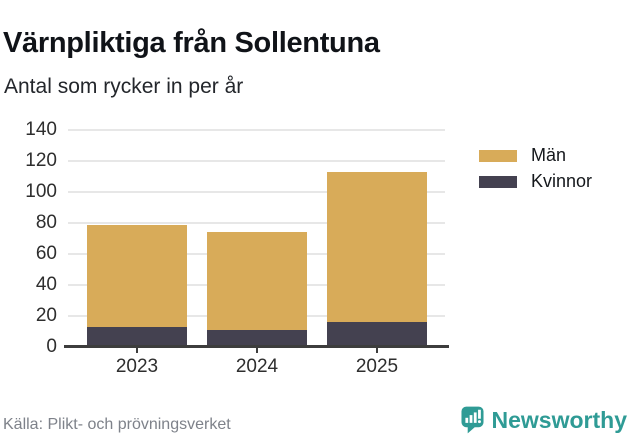 The image size is (631, 439). Describe the element at coordinates (549, 155) in the screenshot. I see `legend-label: Män` at that location.